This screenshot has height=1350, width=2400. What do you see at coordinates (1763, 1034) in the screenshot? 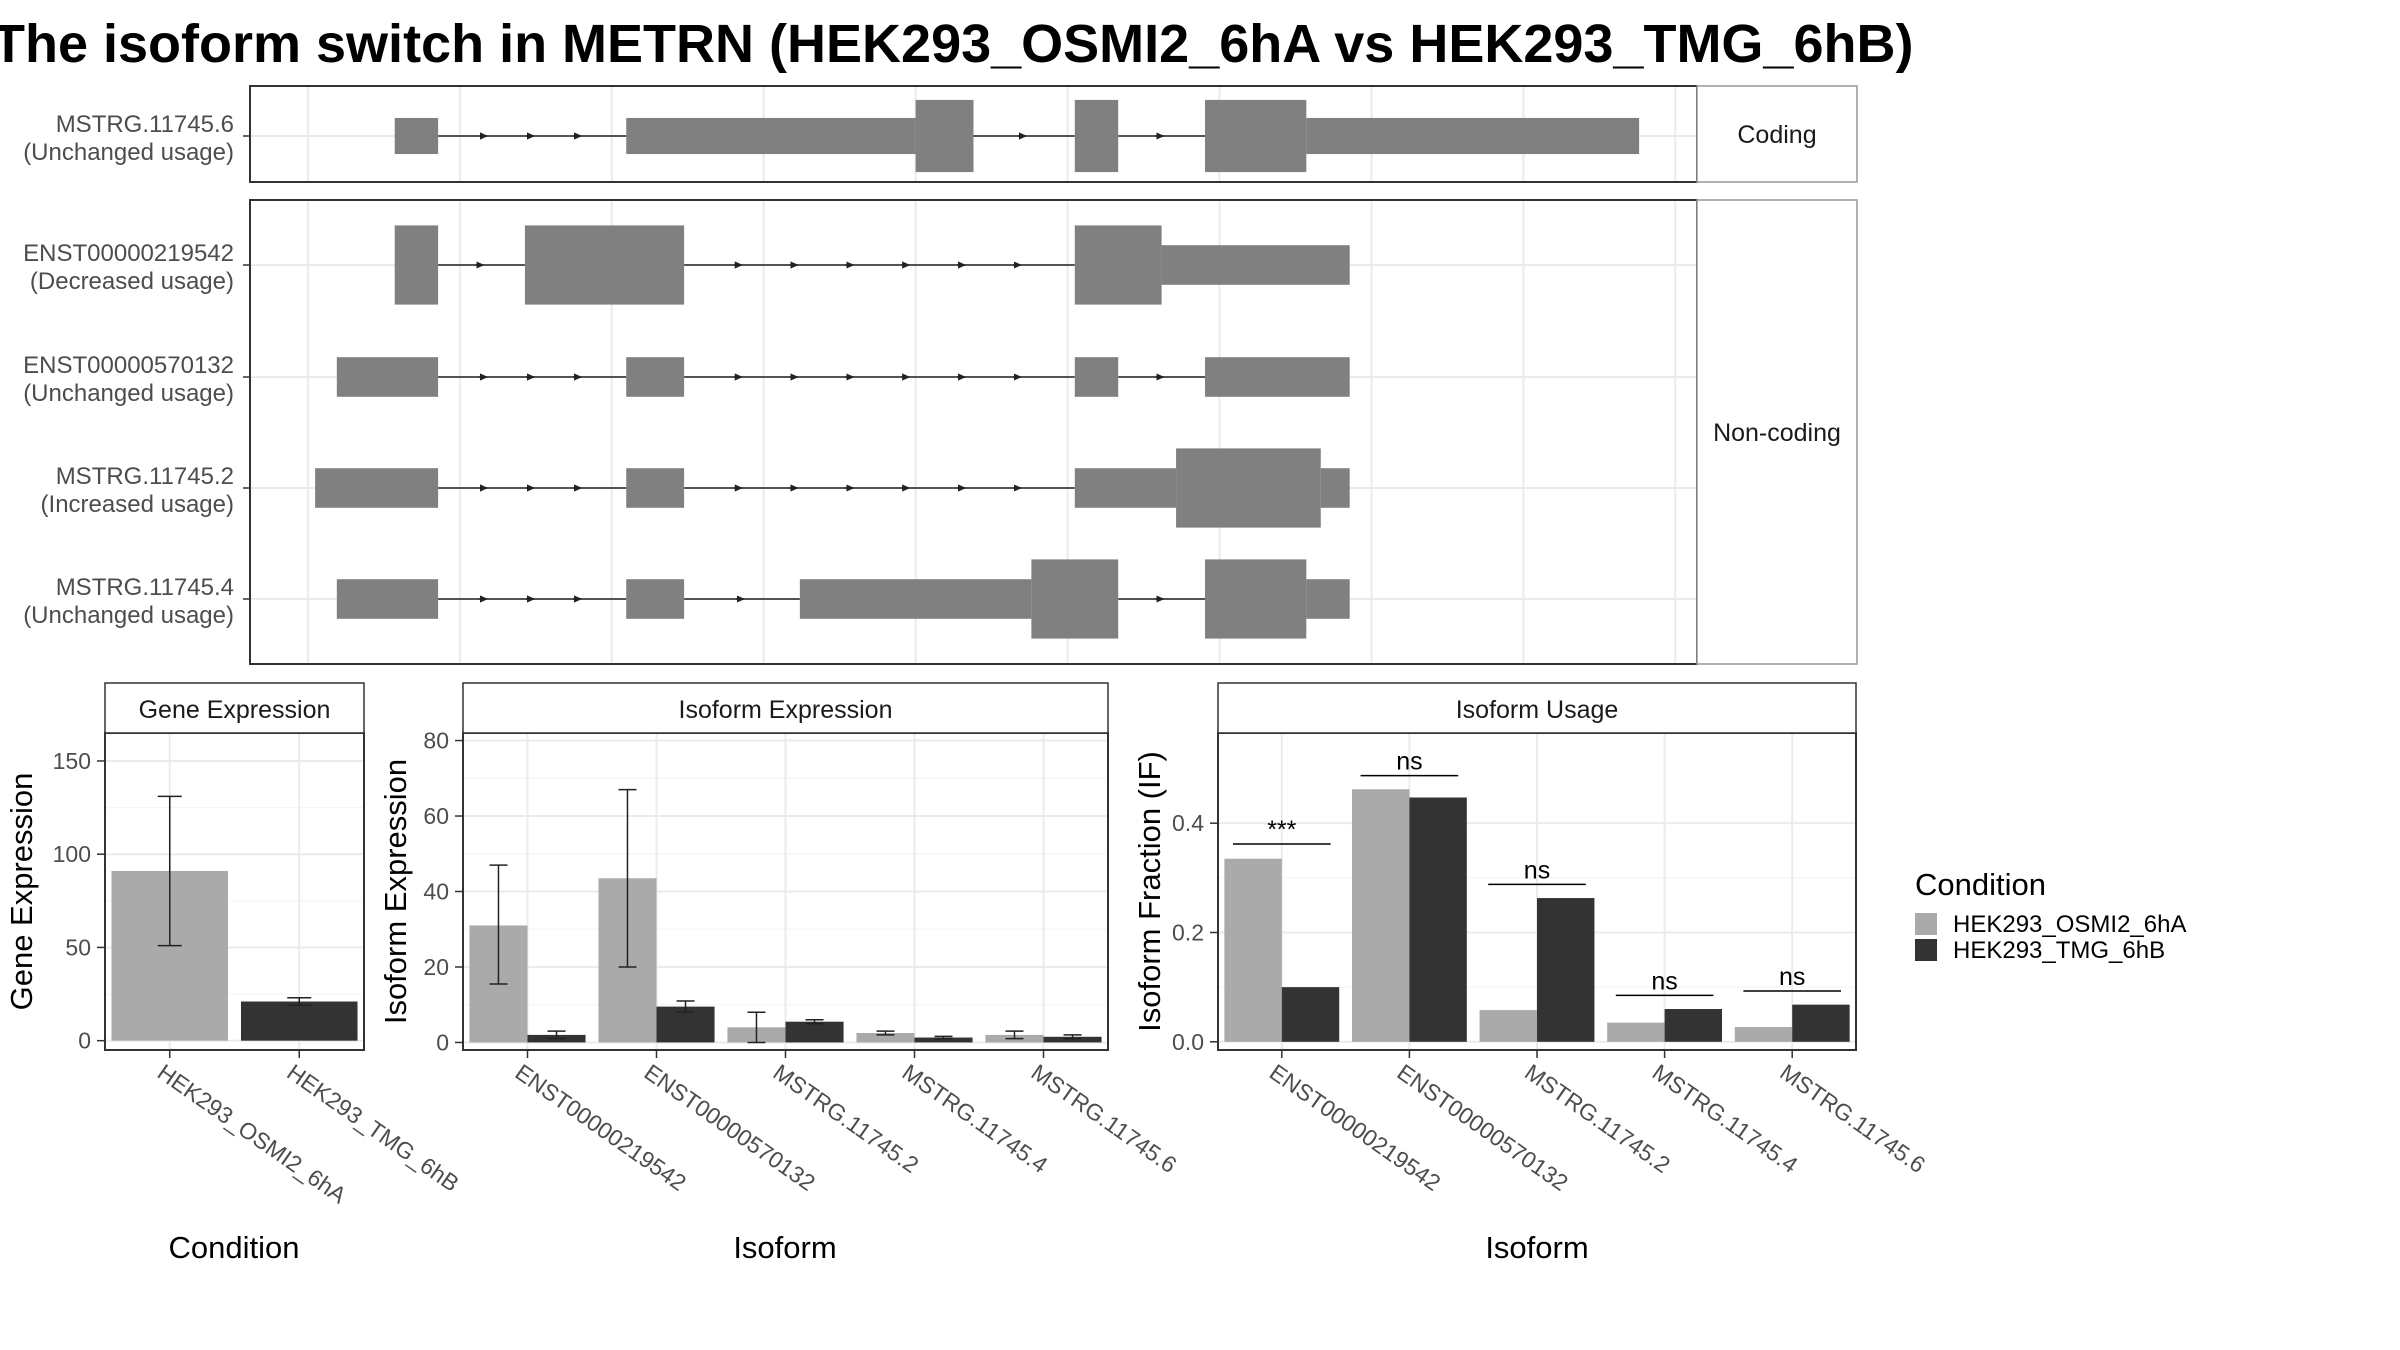
I see `bar-MSTRG.11745.6-0` at bounding box center [1763, 1034].